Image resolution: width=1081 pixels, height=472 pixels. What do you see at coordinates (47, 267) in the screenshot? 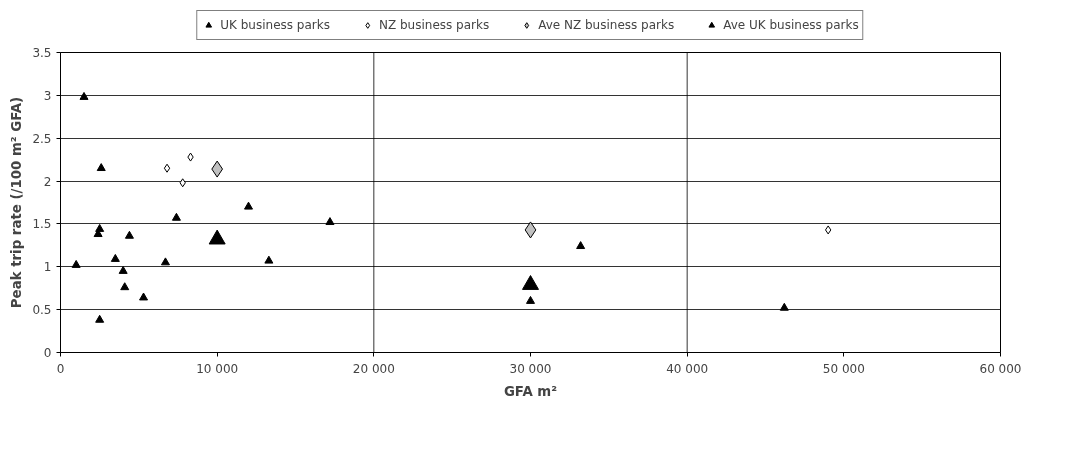
I see `y-tick-label: 1` at bounding box center [47, 267].